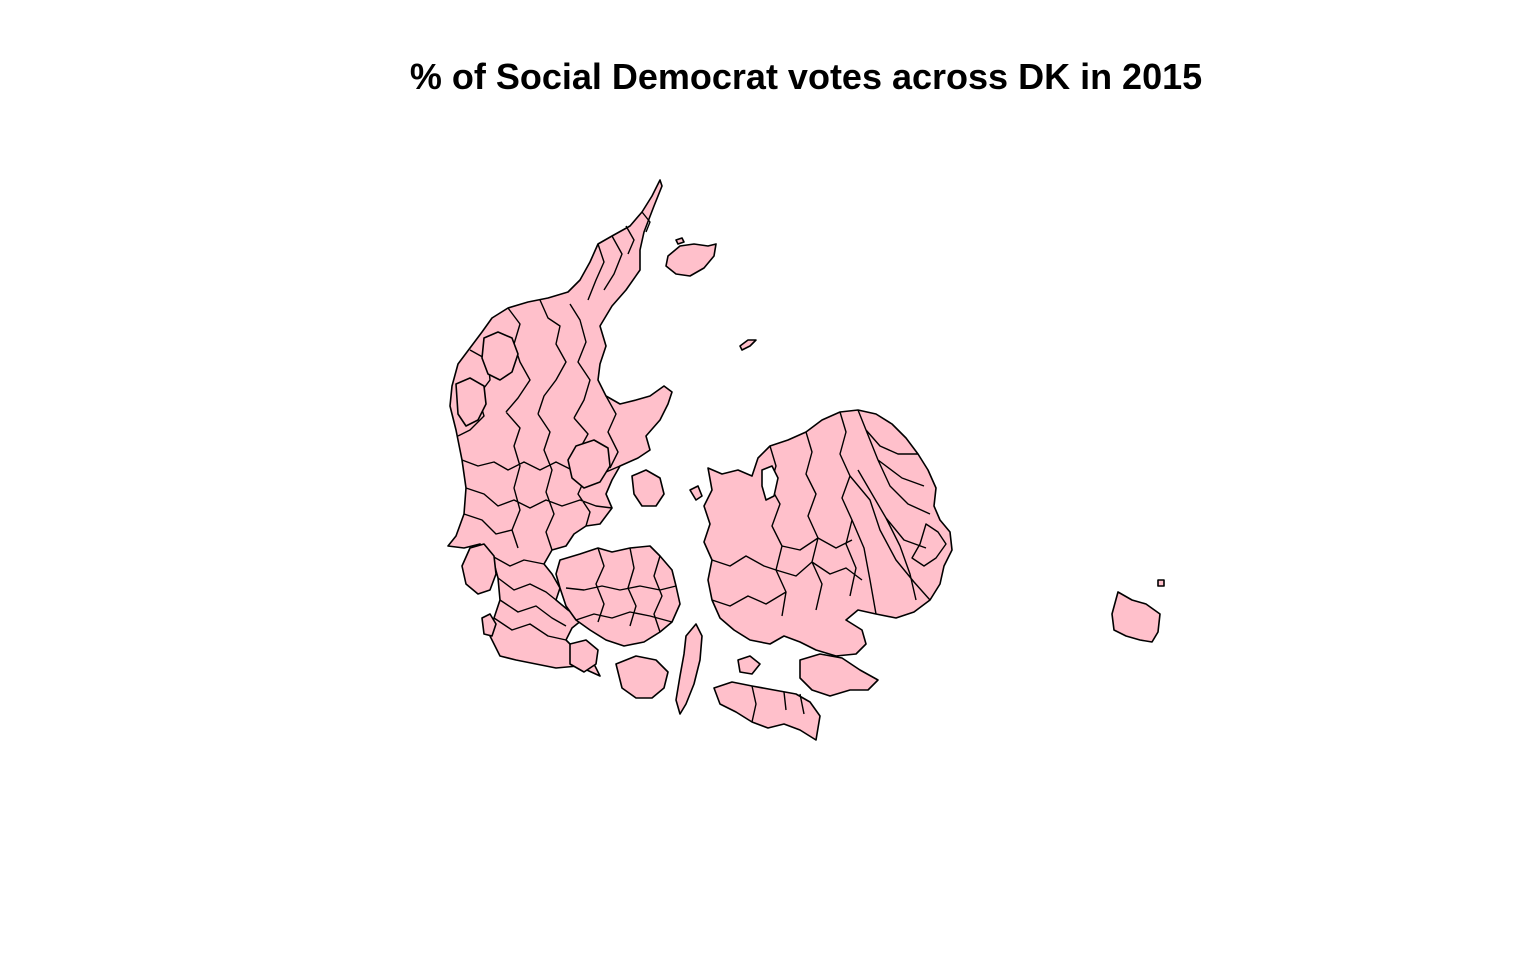 This screenshot has height=960, width=1536. I want to click on islet-east-jutland, so click(648, 488).